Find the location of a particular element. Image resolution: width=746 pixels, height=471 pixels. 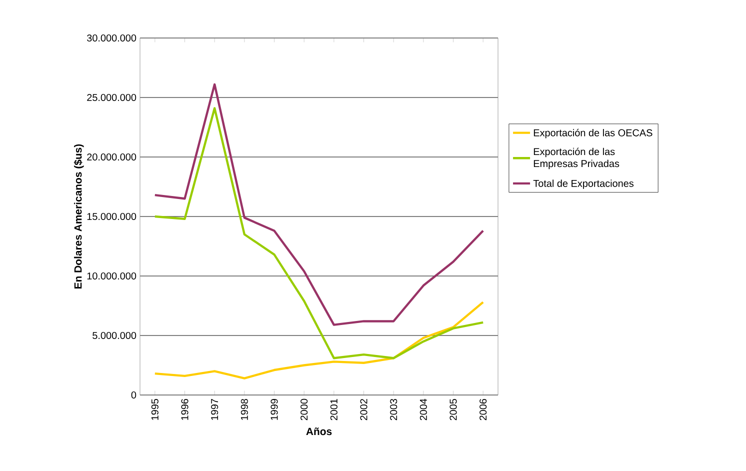

x-tick-label: 1995 is located at coordinates (154, 409).